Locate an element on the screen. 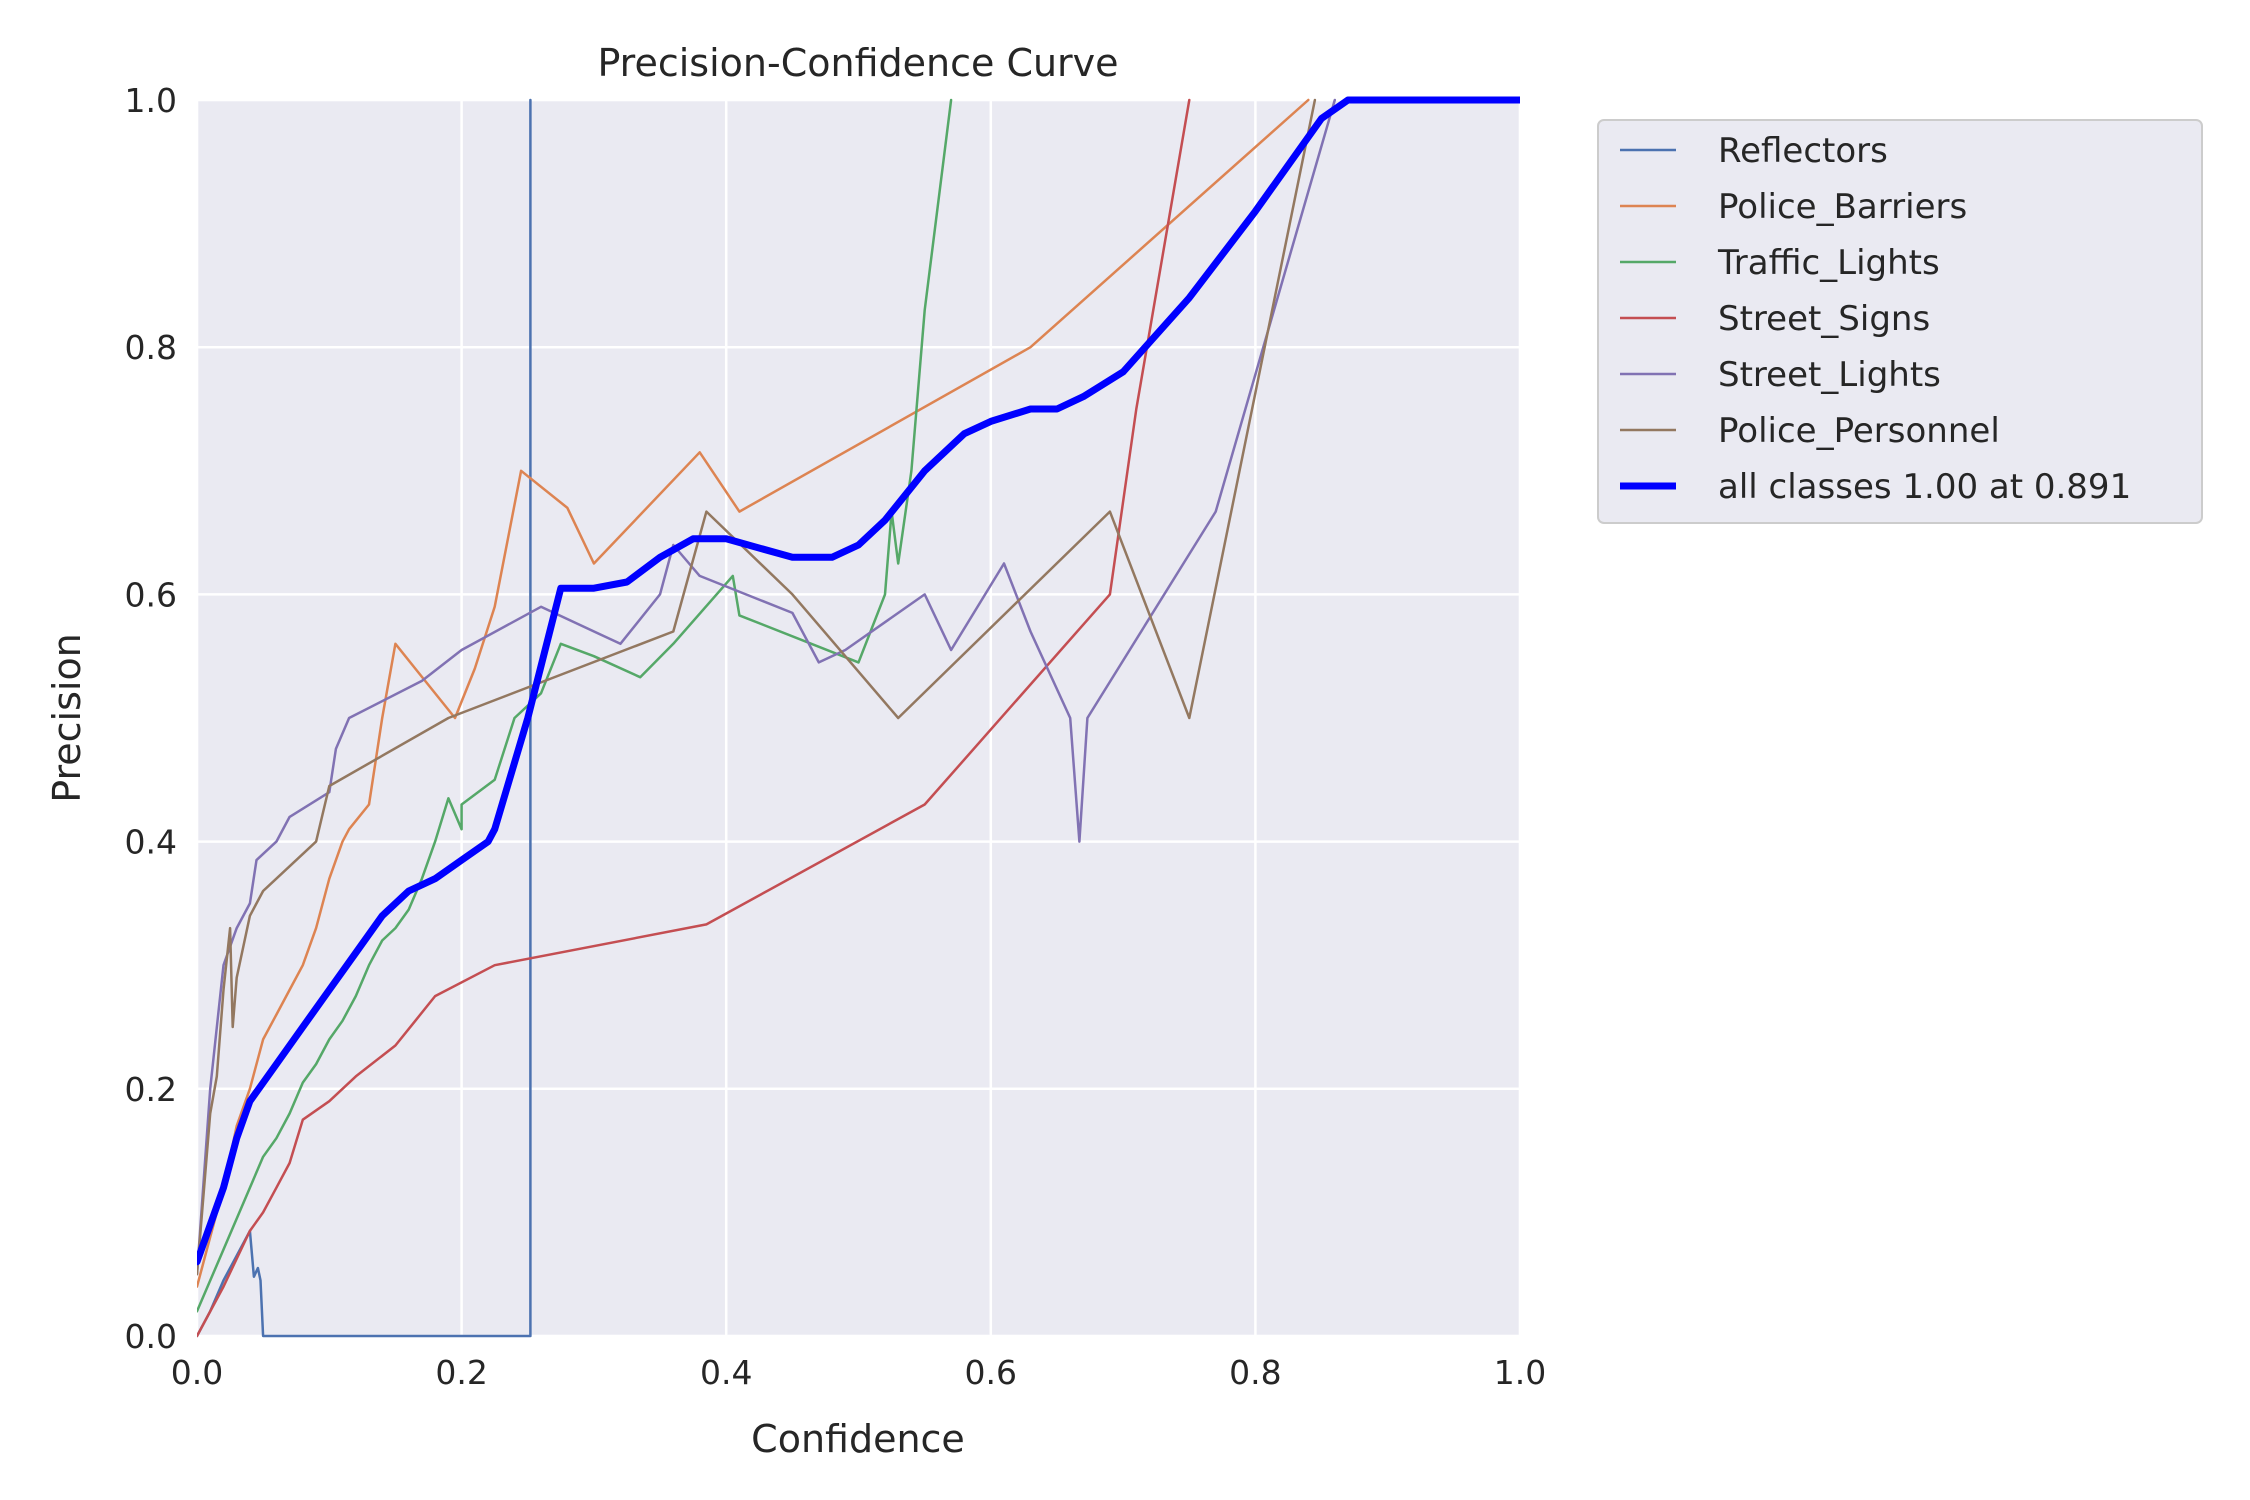  x-tick-labels: 0.0 0.2 0.4 0.6 0.8 1.0 is located at coordinates (858, 1372).